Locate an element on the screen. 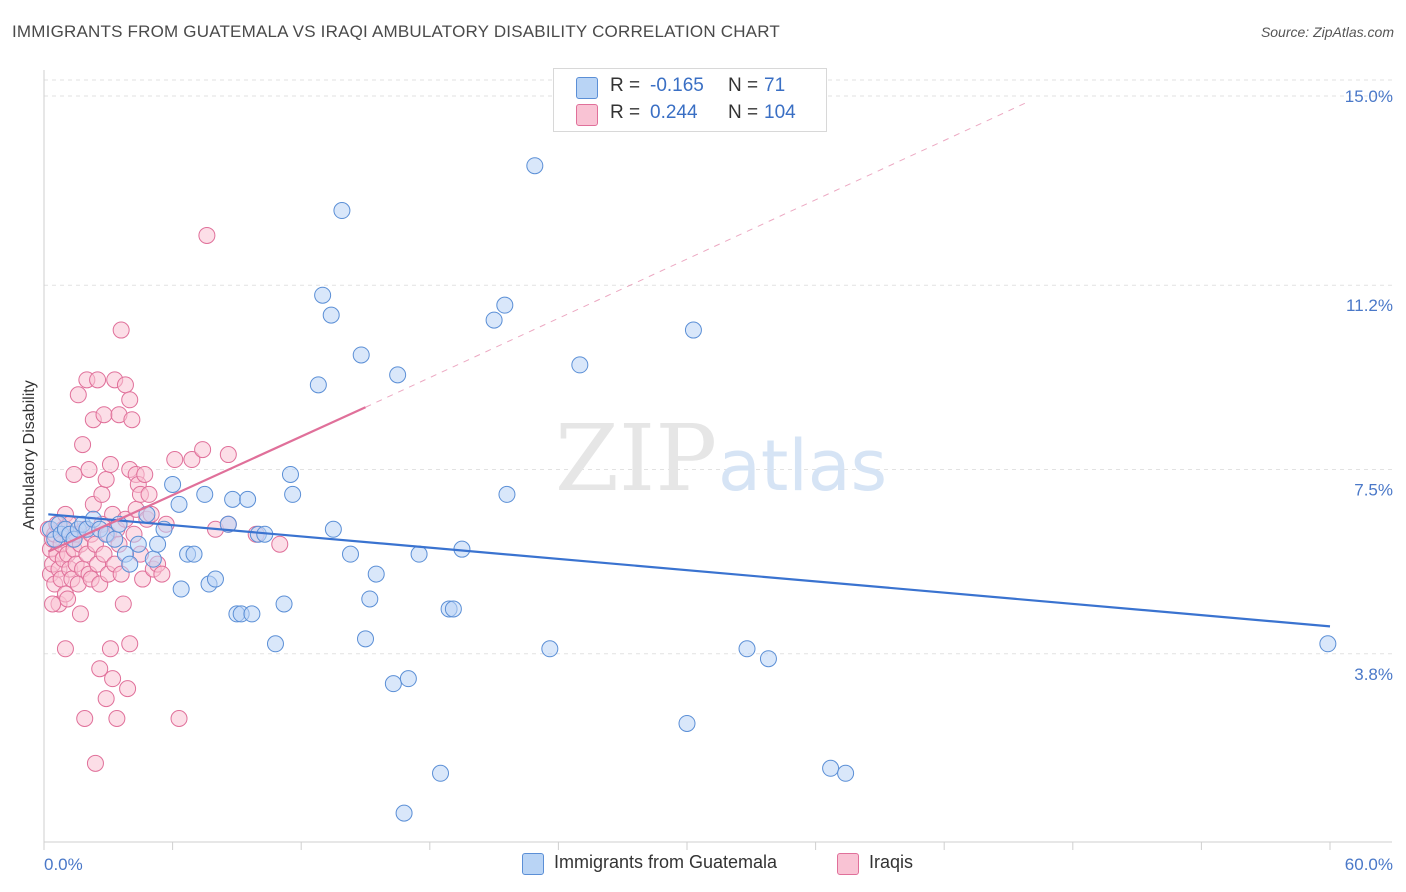 The width and height of the screenshot is (1406, 892). correlation-legend: R = -0.165 N = 71 R = 0.244 N = 104 is located at coordinates (690, 100).